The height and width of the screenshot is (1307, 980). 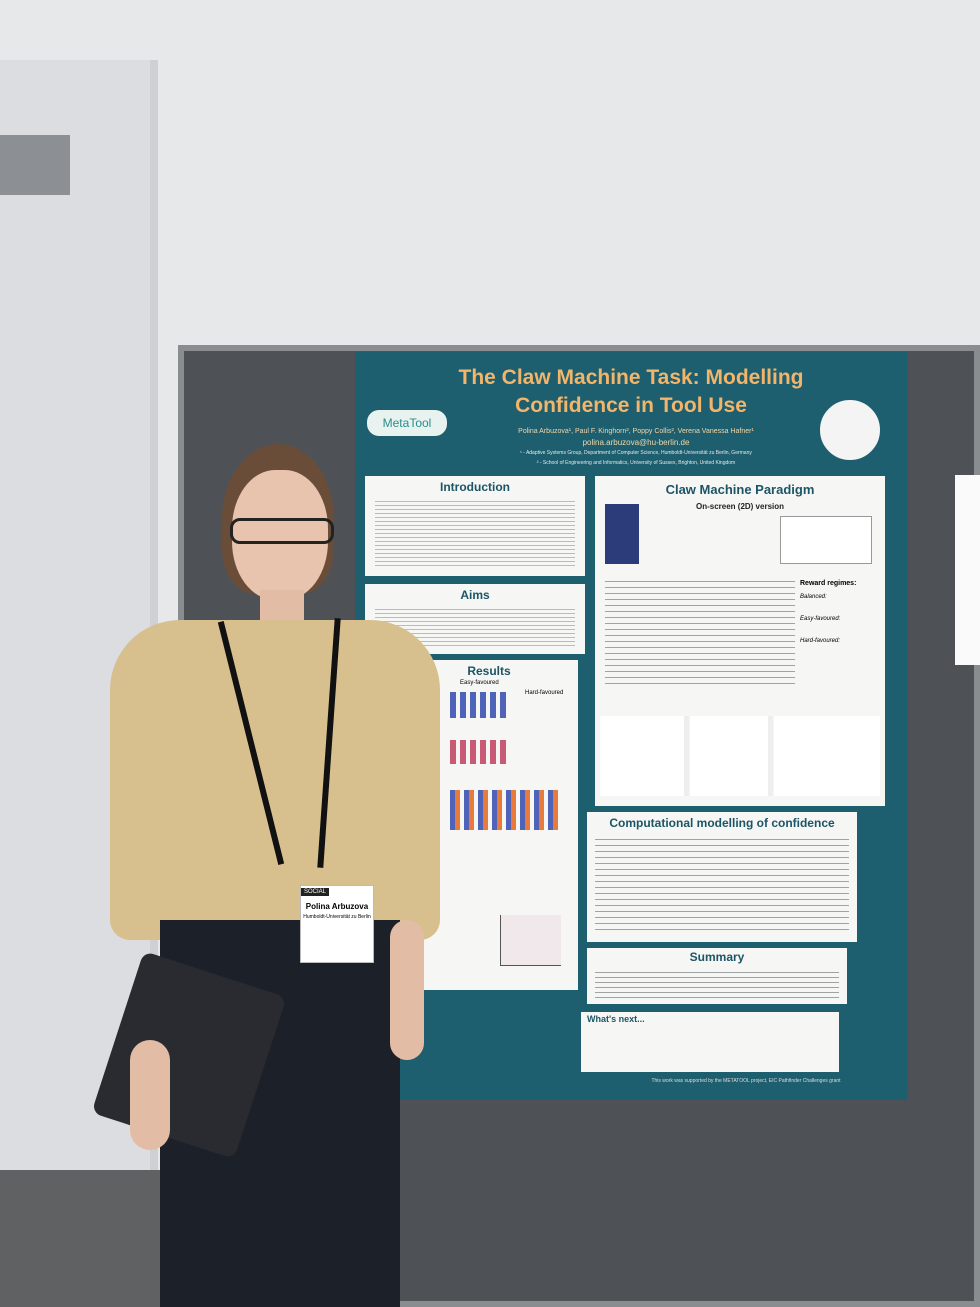 What do you see at coordinates (622, 534) in the screenshot?
I see `claw-machine` at bounding box center [622, 534].